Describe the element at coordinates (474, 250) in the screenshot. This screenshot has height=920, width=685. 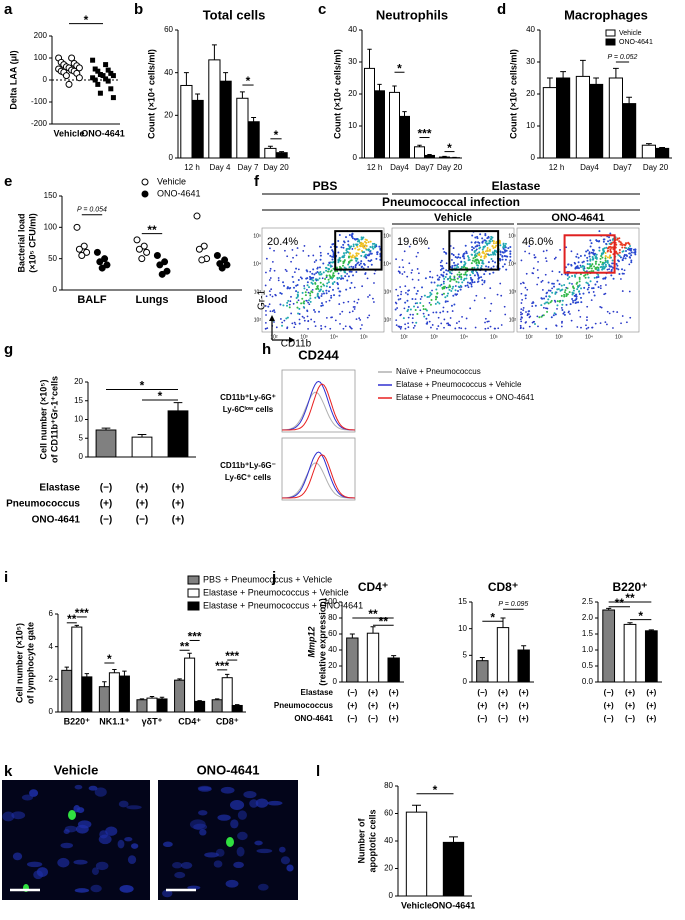
I see `gate` at that location.